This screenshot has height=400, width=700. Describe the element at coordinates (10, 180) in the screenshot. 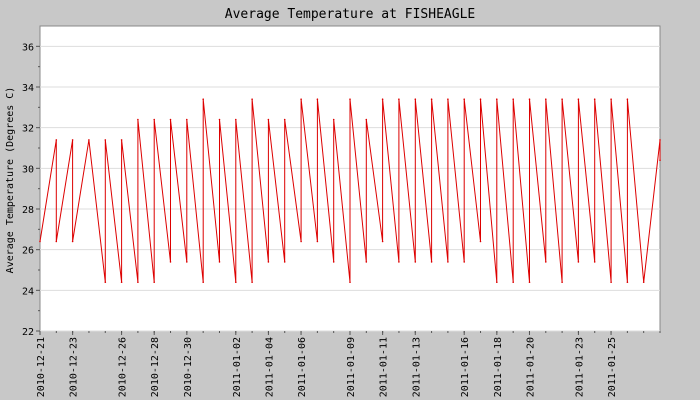

I see `y-axis-label: Average Temperature (Degrees C)` at that location.